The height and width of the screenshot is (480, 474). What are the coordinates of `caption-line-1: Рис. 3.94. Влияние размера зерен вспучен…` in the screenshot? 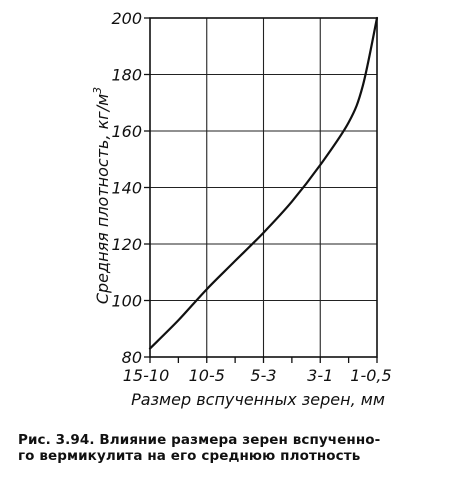 It's located at (199, 440).